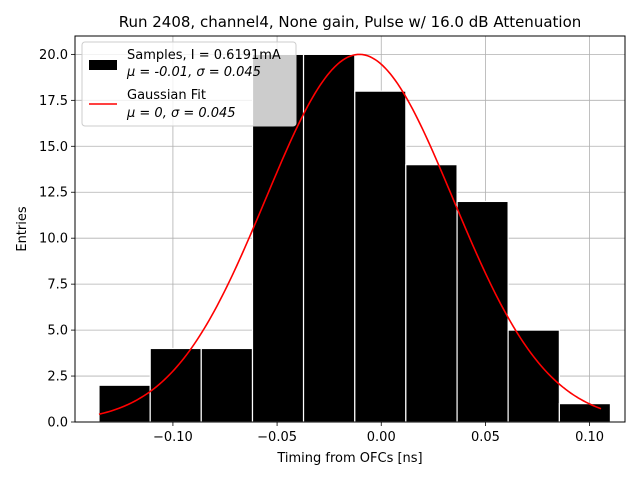  What do you see at coordinates (166, 95) in the screenshot?
I see `legend-label-fit: Gaussian Fit` at bounding box center [166, 95].